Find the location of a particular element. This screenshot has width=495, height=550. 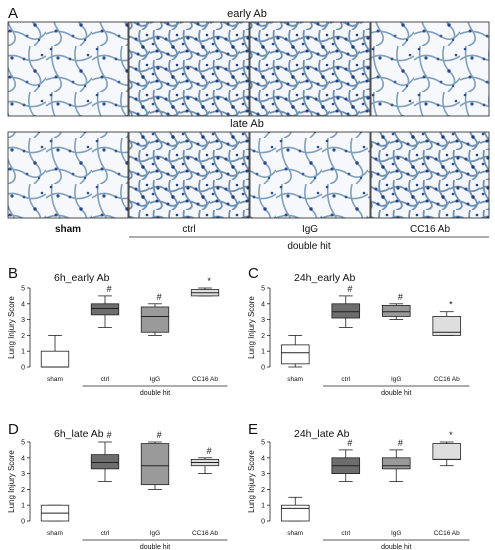

chart-title: 24h_late Ab is located at coordinates (322, 434).